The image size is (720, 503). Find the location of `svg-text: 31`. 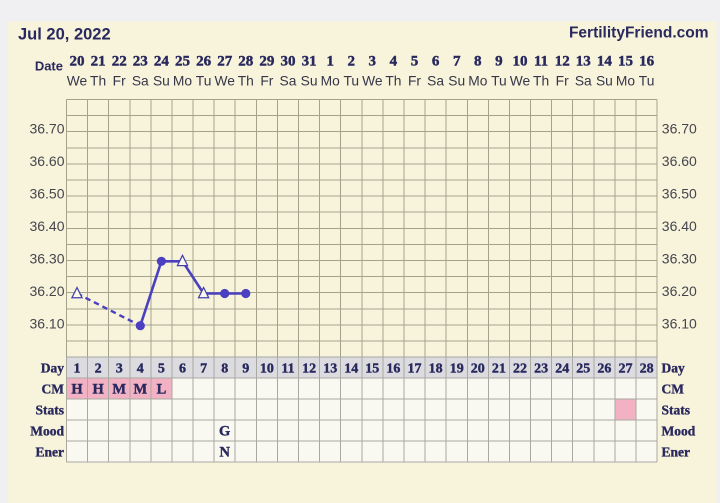

svg-text: 31 is located at coordinates (309, 62).